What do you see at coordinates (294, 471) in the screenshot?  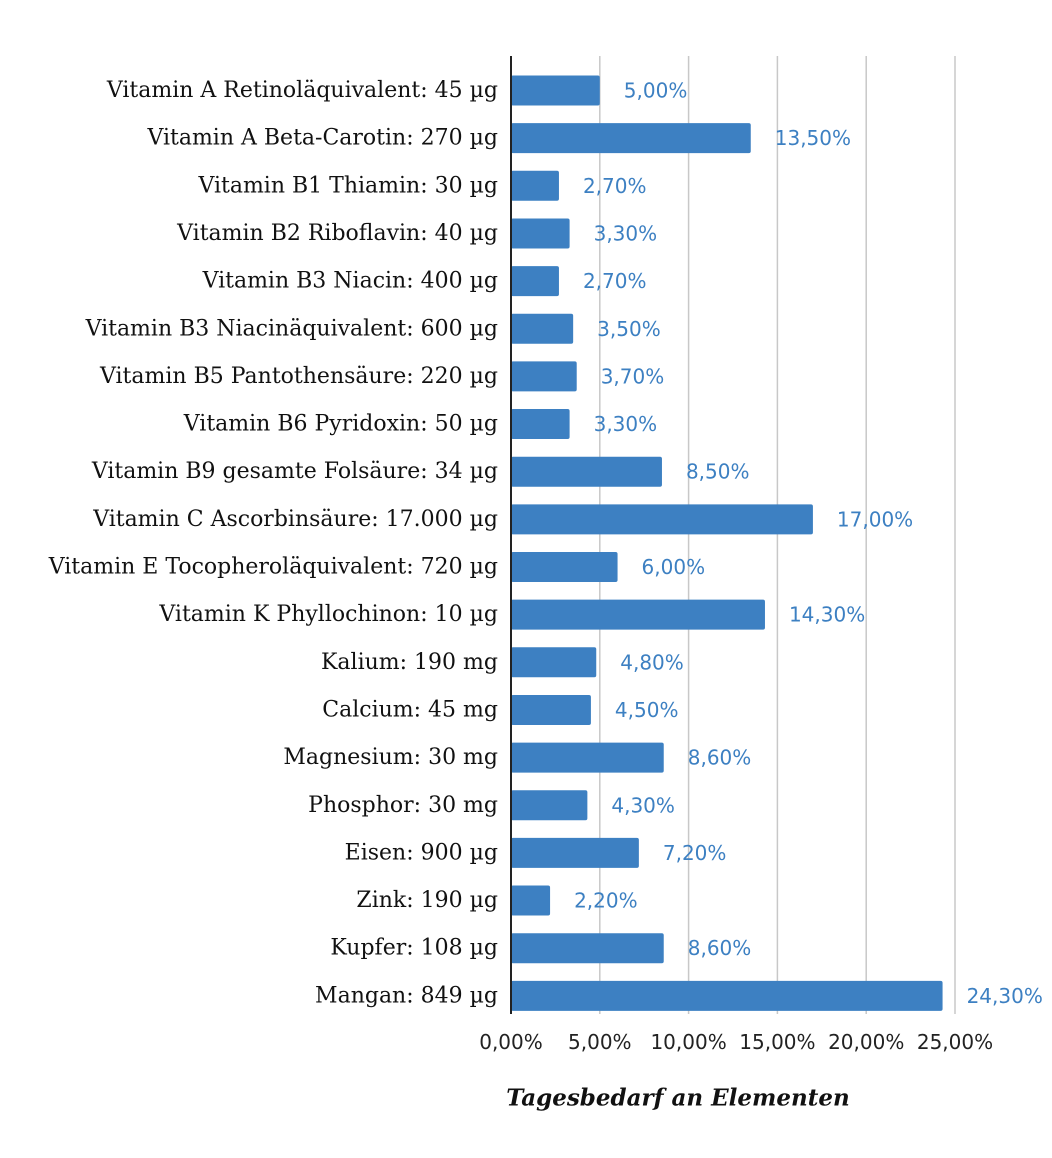 I see `category-label: Vitamin B9 gesamte Folsäure: 34 µg` at bounding box center [294, 471].